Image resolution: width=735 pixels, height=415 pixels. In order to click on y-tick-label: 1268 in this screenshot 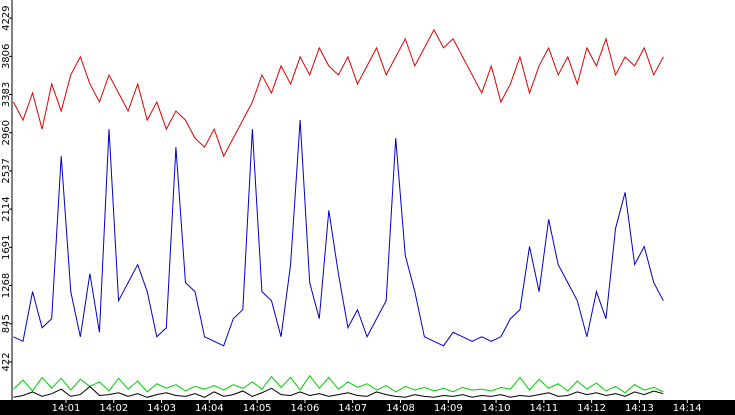, I will do `click(6, 285)`.